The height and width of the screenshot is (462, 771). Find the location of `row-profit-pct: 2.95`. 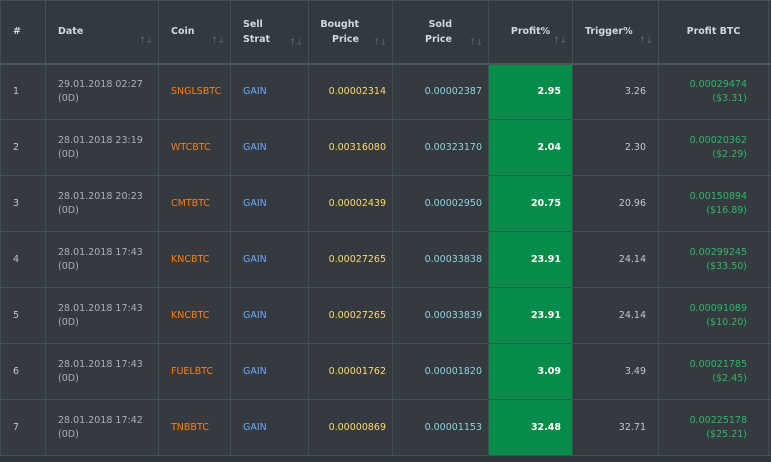

row-profit-pct: 2.95 is located at coordinates (530, 91).